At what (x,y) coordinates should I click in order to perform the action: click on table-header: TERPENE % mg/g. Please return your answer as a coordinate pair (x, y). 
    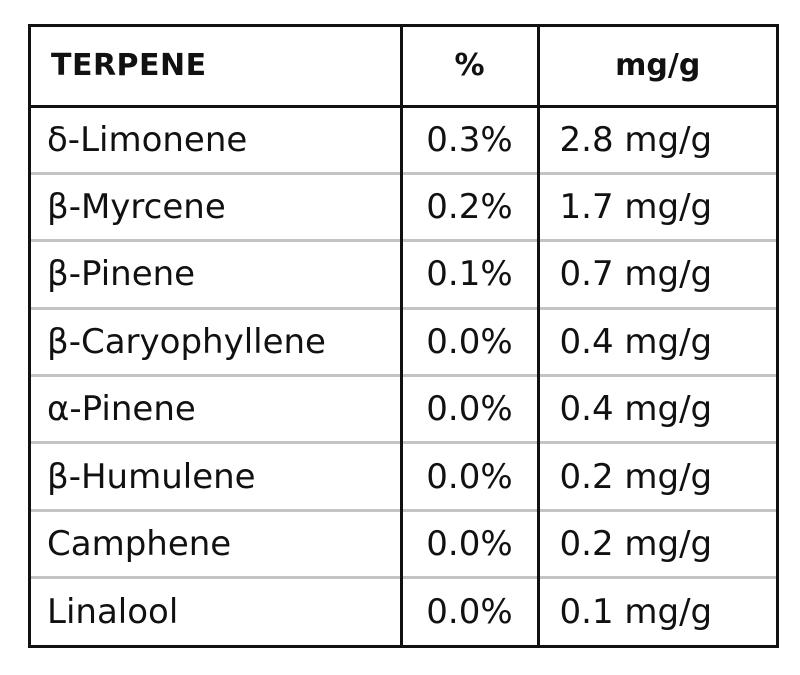
    Looking at the image, I should click on (403, 67).